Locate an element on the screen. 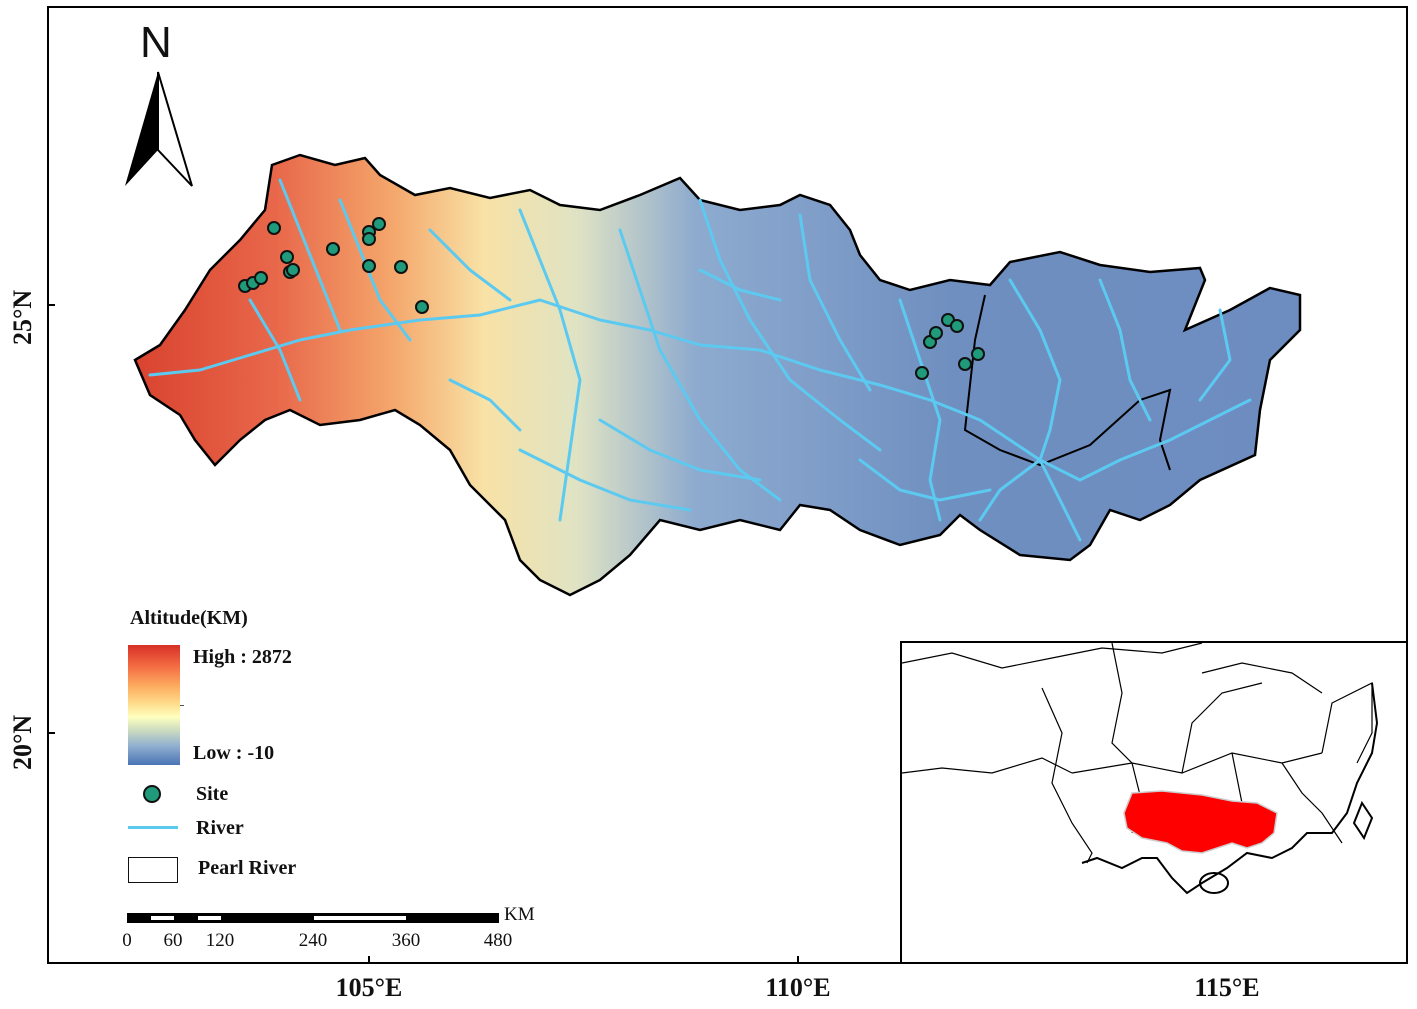  inset-pearl-river-basin is located at coordinates (1200, 822).